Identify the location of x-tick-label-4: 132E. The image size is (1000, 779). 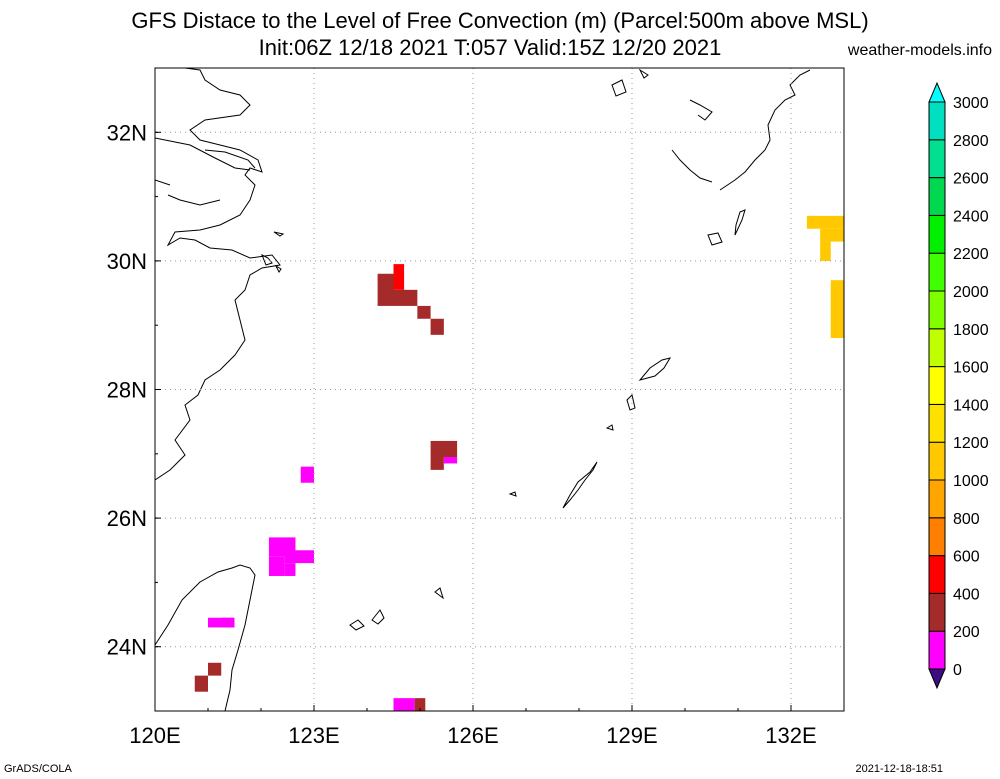
(790, 735).